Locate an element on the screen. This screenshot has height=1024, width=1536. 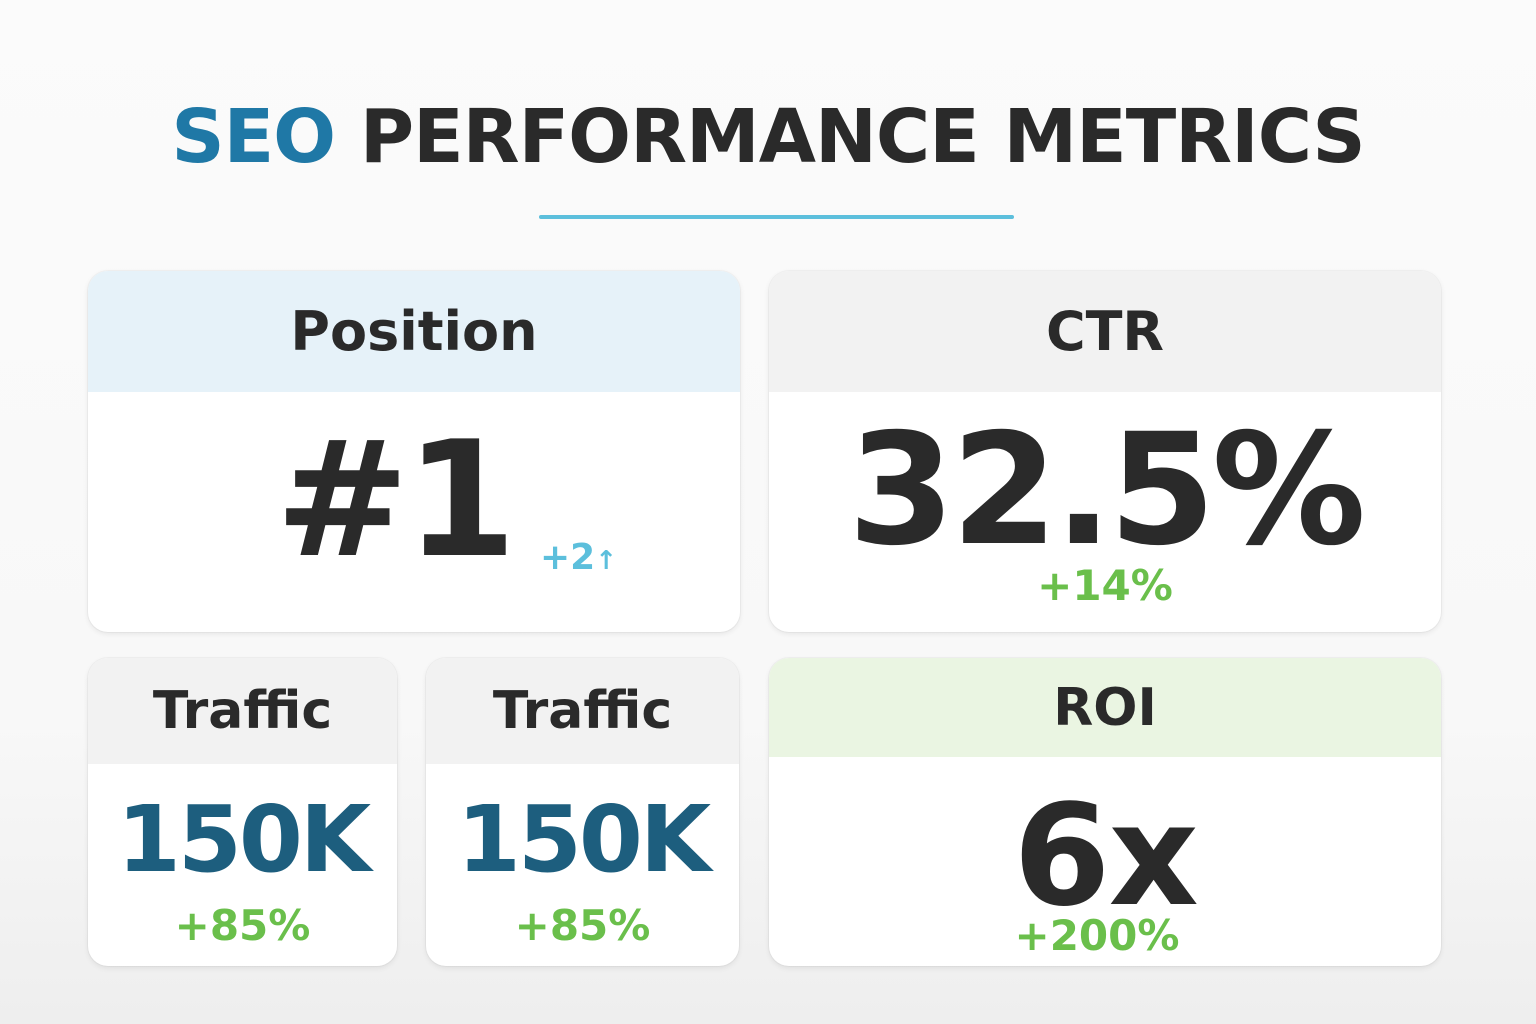
page-title-accent: SEO is located at coordinates (253, 137).